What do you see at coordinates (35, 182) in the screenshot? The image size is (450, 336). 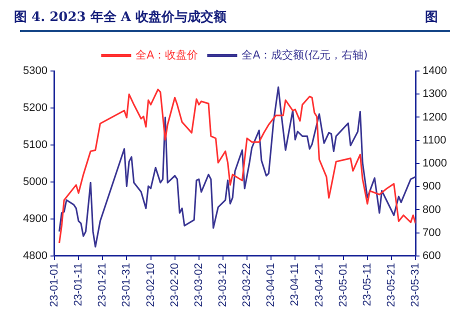 I see `y-tick-label: 5000` at bounding box center [35, 182].